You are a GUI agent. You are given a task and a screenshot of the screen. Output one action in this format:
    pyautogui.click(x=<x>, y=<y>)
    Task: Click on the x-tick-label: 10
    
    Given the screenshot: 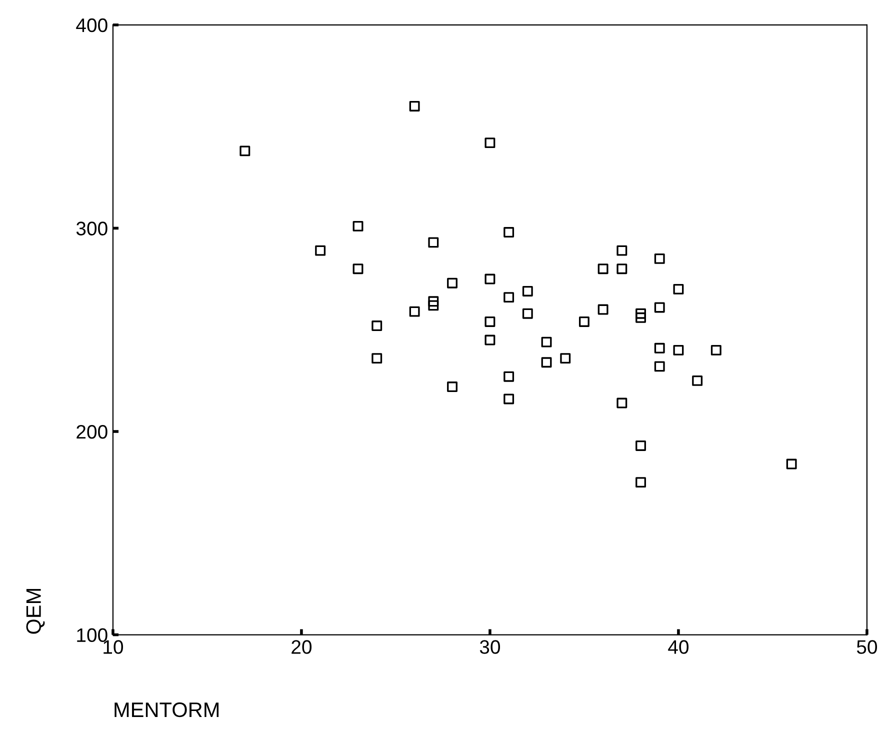 What is the action you would take?
    pyautogui.click(x=114, y=647)
    